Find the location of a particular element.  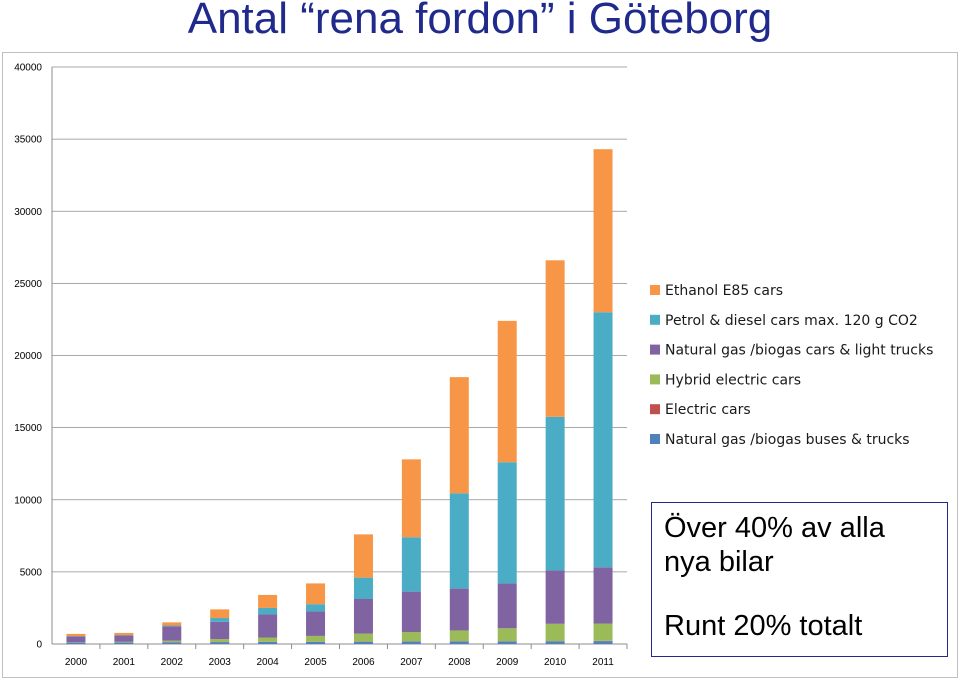

y-tick-label: 0 is located at coordinates (39, 645).